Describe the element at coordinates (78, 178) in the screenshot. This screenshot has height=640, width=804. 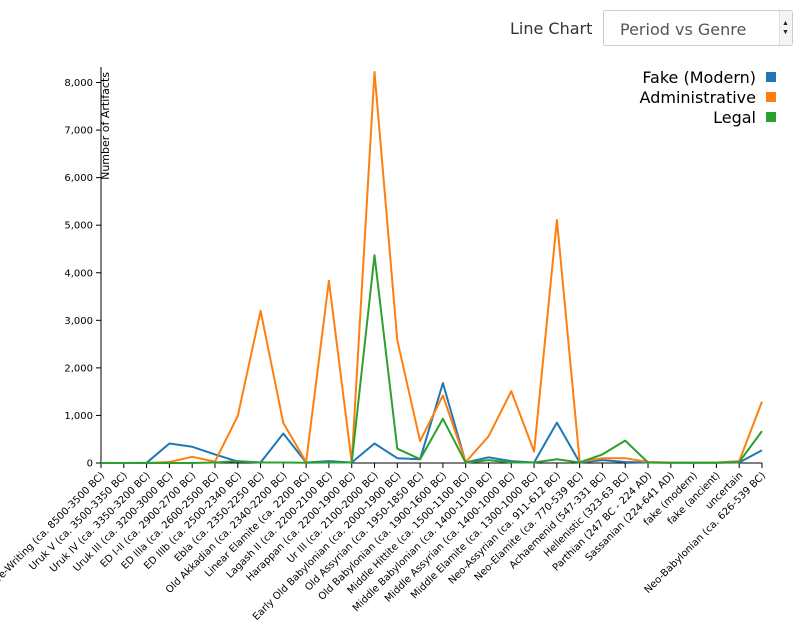
I see `y-tick-label: 6,000` at that location.